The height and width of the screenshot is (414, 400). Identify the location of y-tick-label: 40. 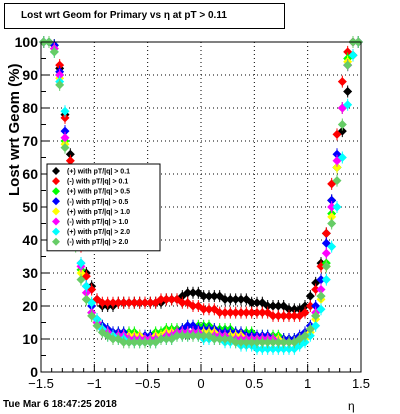
(30, 240).